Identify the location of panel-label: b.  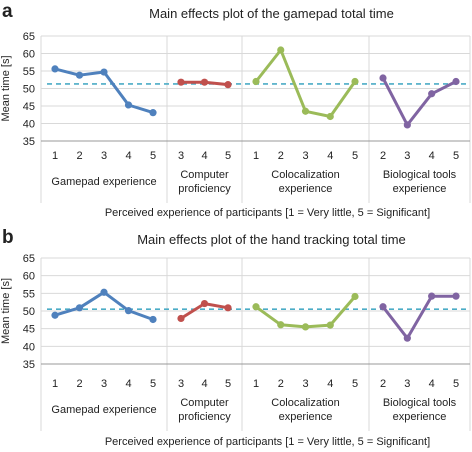
(8, 237).